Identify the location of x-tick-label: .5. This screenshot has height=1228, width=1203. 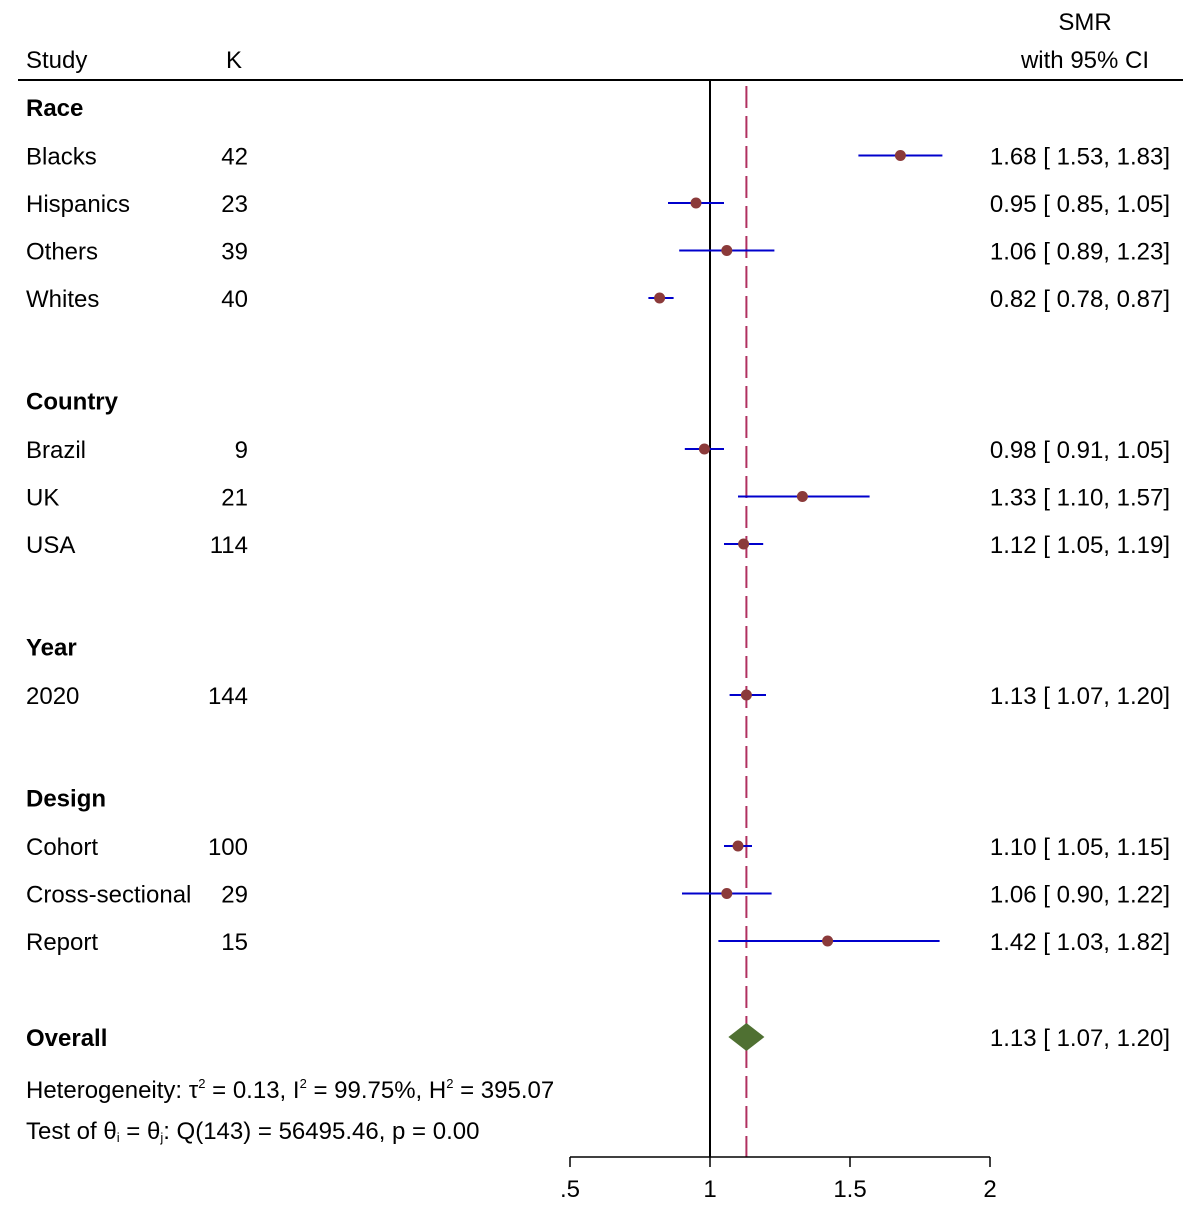
(570, 1189).